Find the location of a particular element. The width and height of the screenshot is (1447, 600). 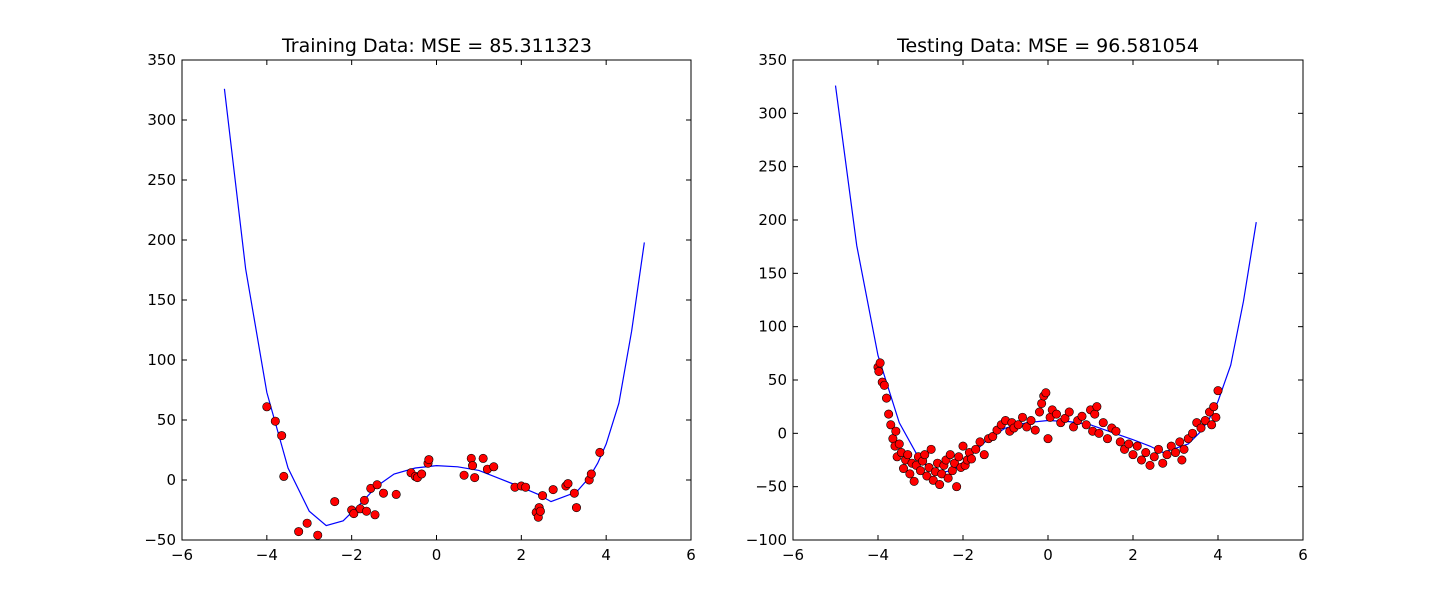

y-tick-label: −100 is located at coordinates (766, 540).